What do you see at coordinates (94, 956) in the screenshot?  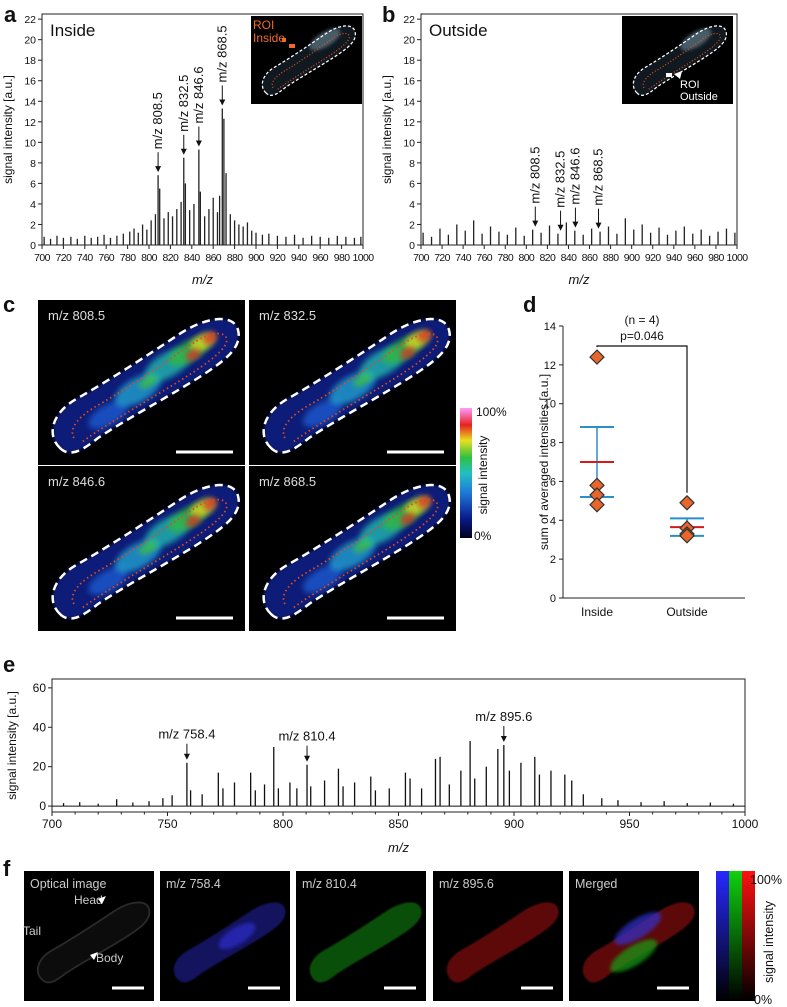 I see `body-part-arrow` at bounding box center [94, 956].